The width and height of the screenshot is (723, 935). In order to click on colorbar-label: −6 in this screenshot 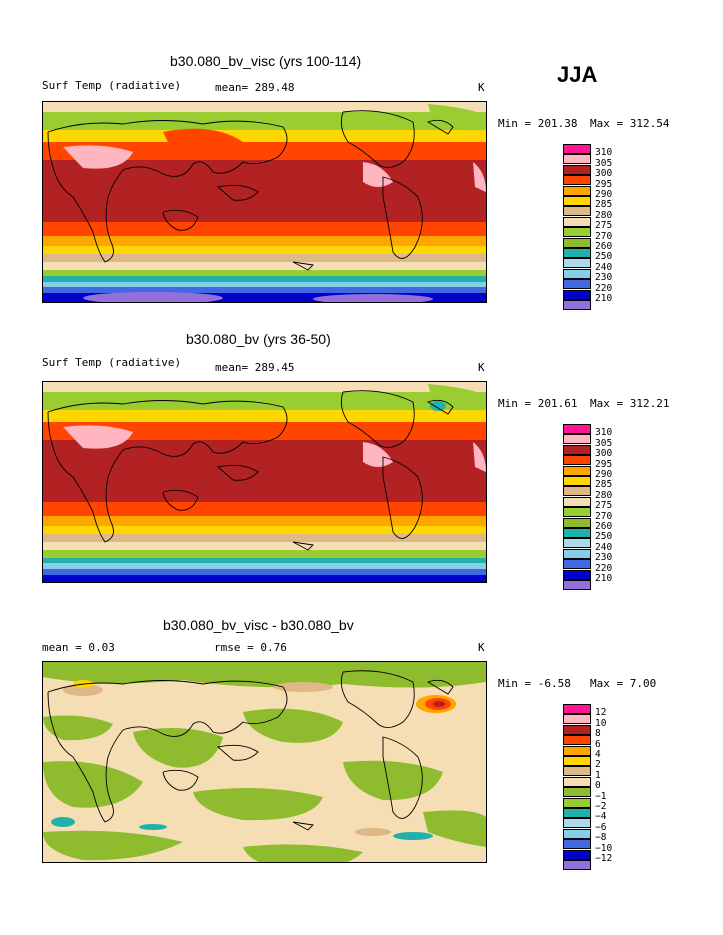, I will do `click(601, 827)`.